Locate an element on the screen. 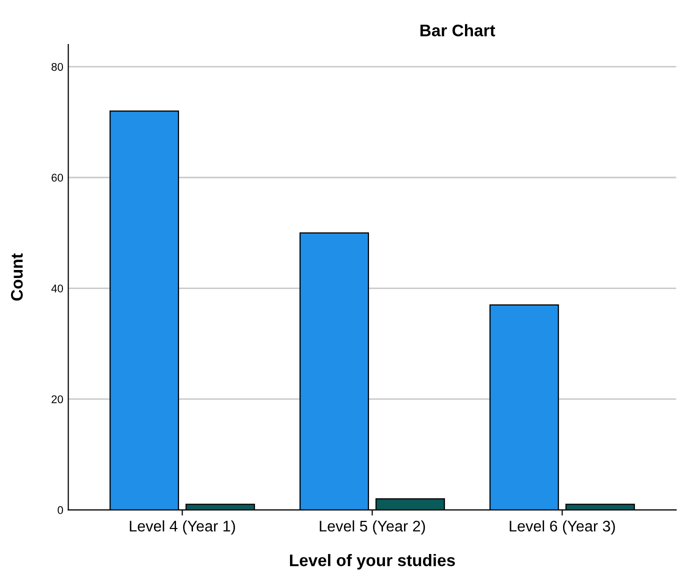 The image size is (683, 571). y-tick-label: 0 is located at coordinates (61, 510).